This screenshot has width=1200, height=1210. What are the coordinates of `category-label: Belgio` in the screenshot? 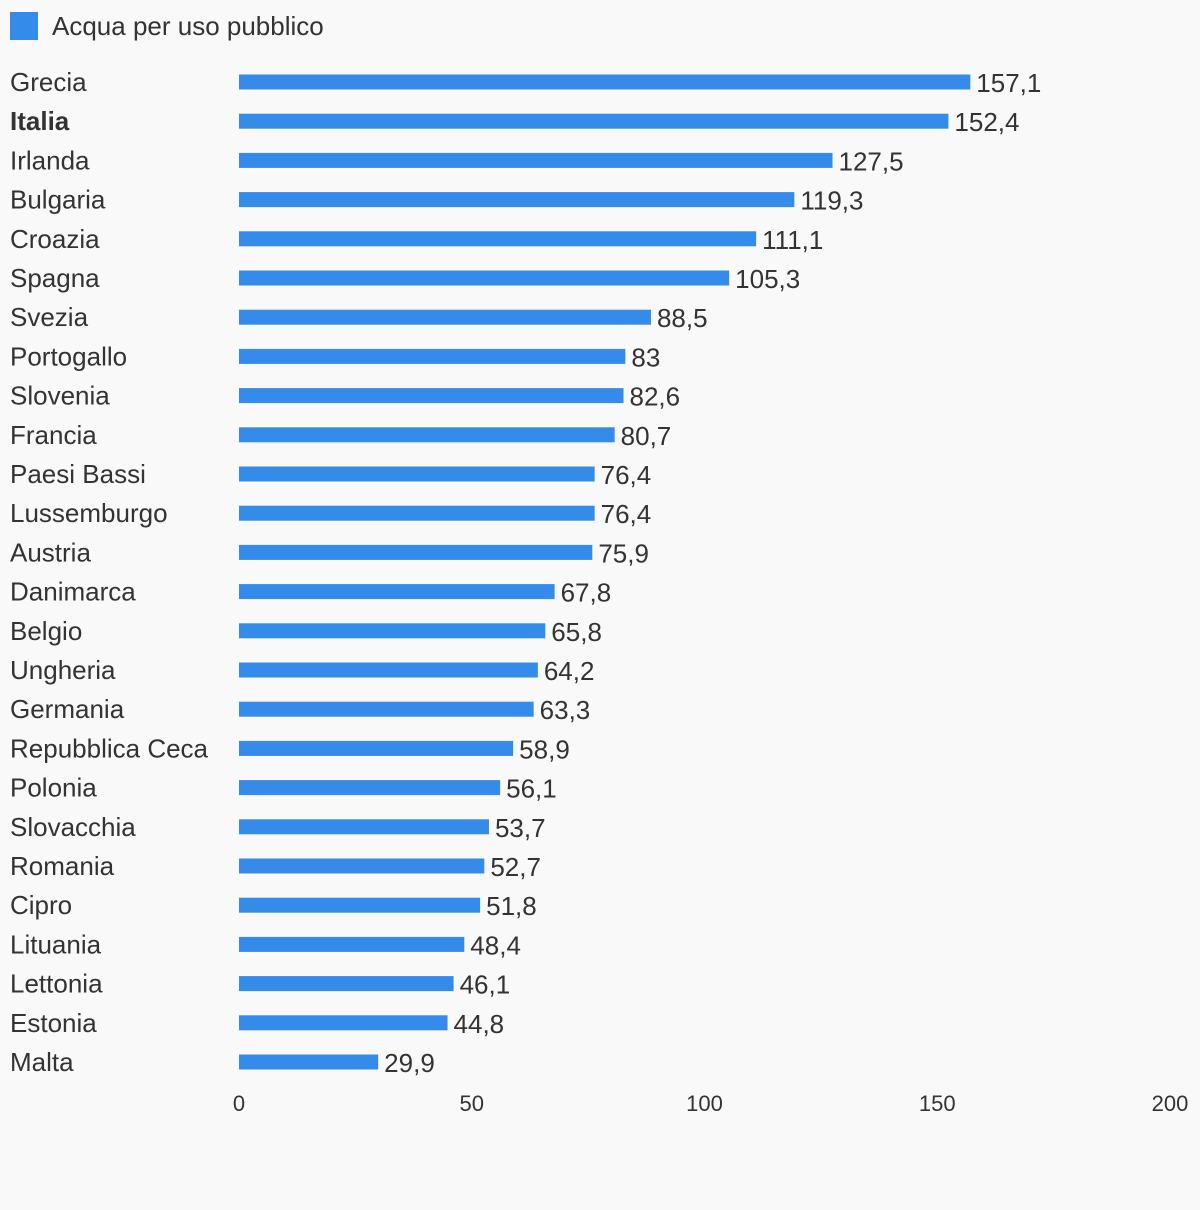 It's located at (46, 631).